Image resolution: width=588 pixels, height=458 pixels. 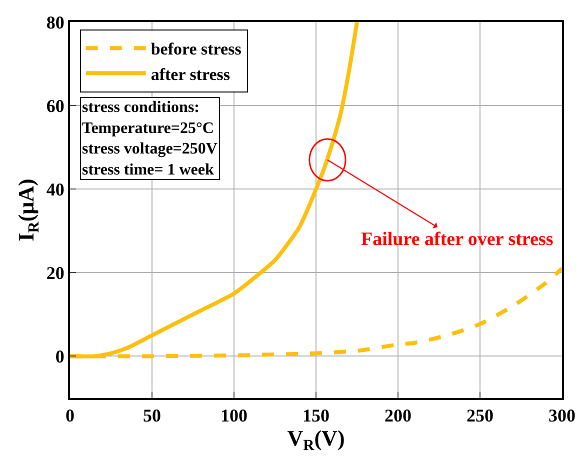 What do you see at coordinates (480, 416) in the screenshot?
I see `x-tick-label: 250` at bounding box center [480, 416].